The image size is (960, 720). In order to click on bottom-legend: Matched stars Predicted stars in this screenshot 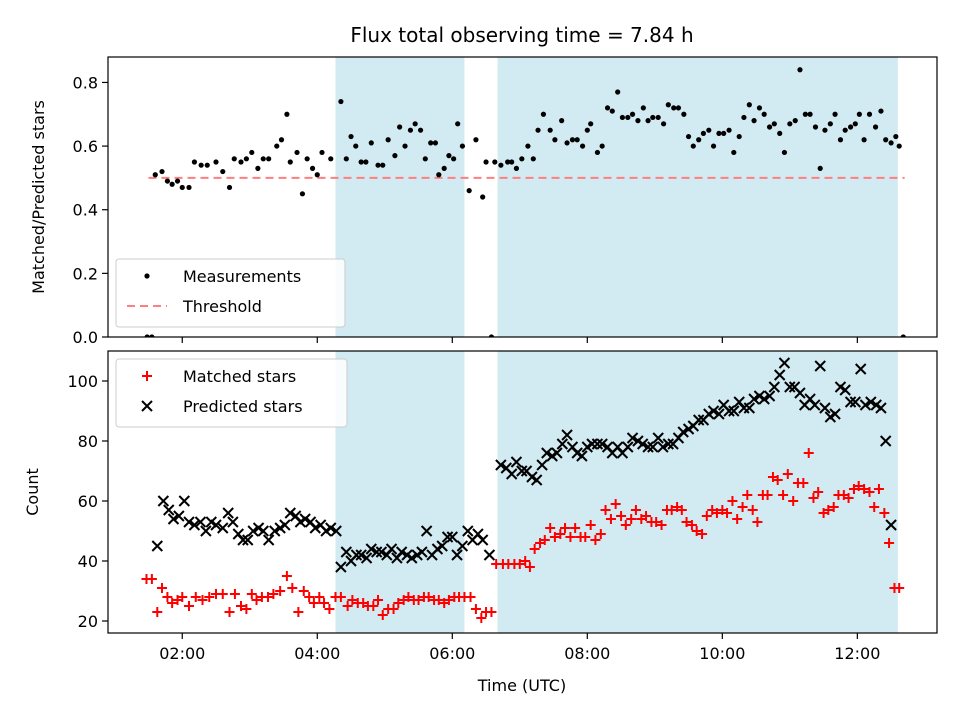, I will do `click(231, 393)`.